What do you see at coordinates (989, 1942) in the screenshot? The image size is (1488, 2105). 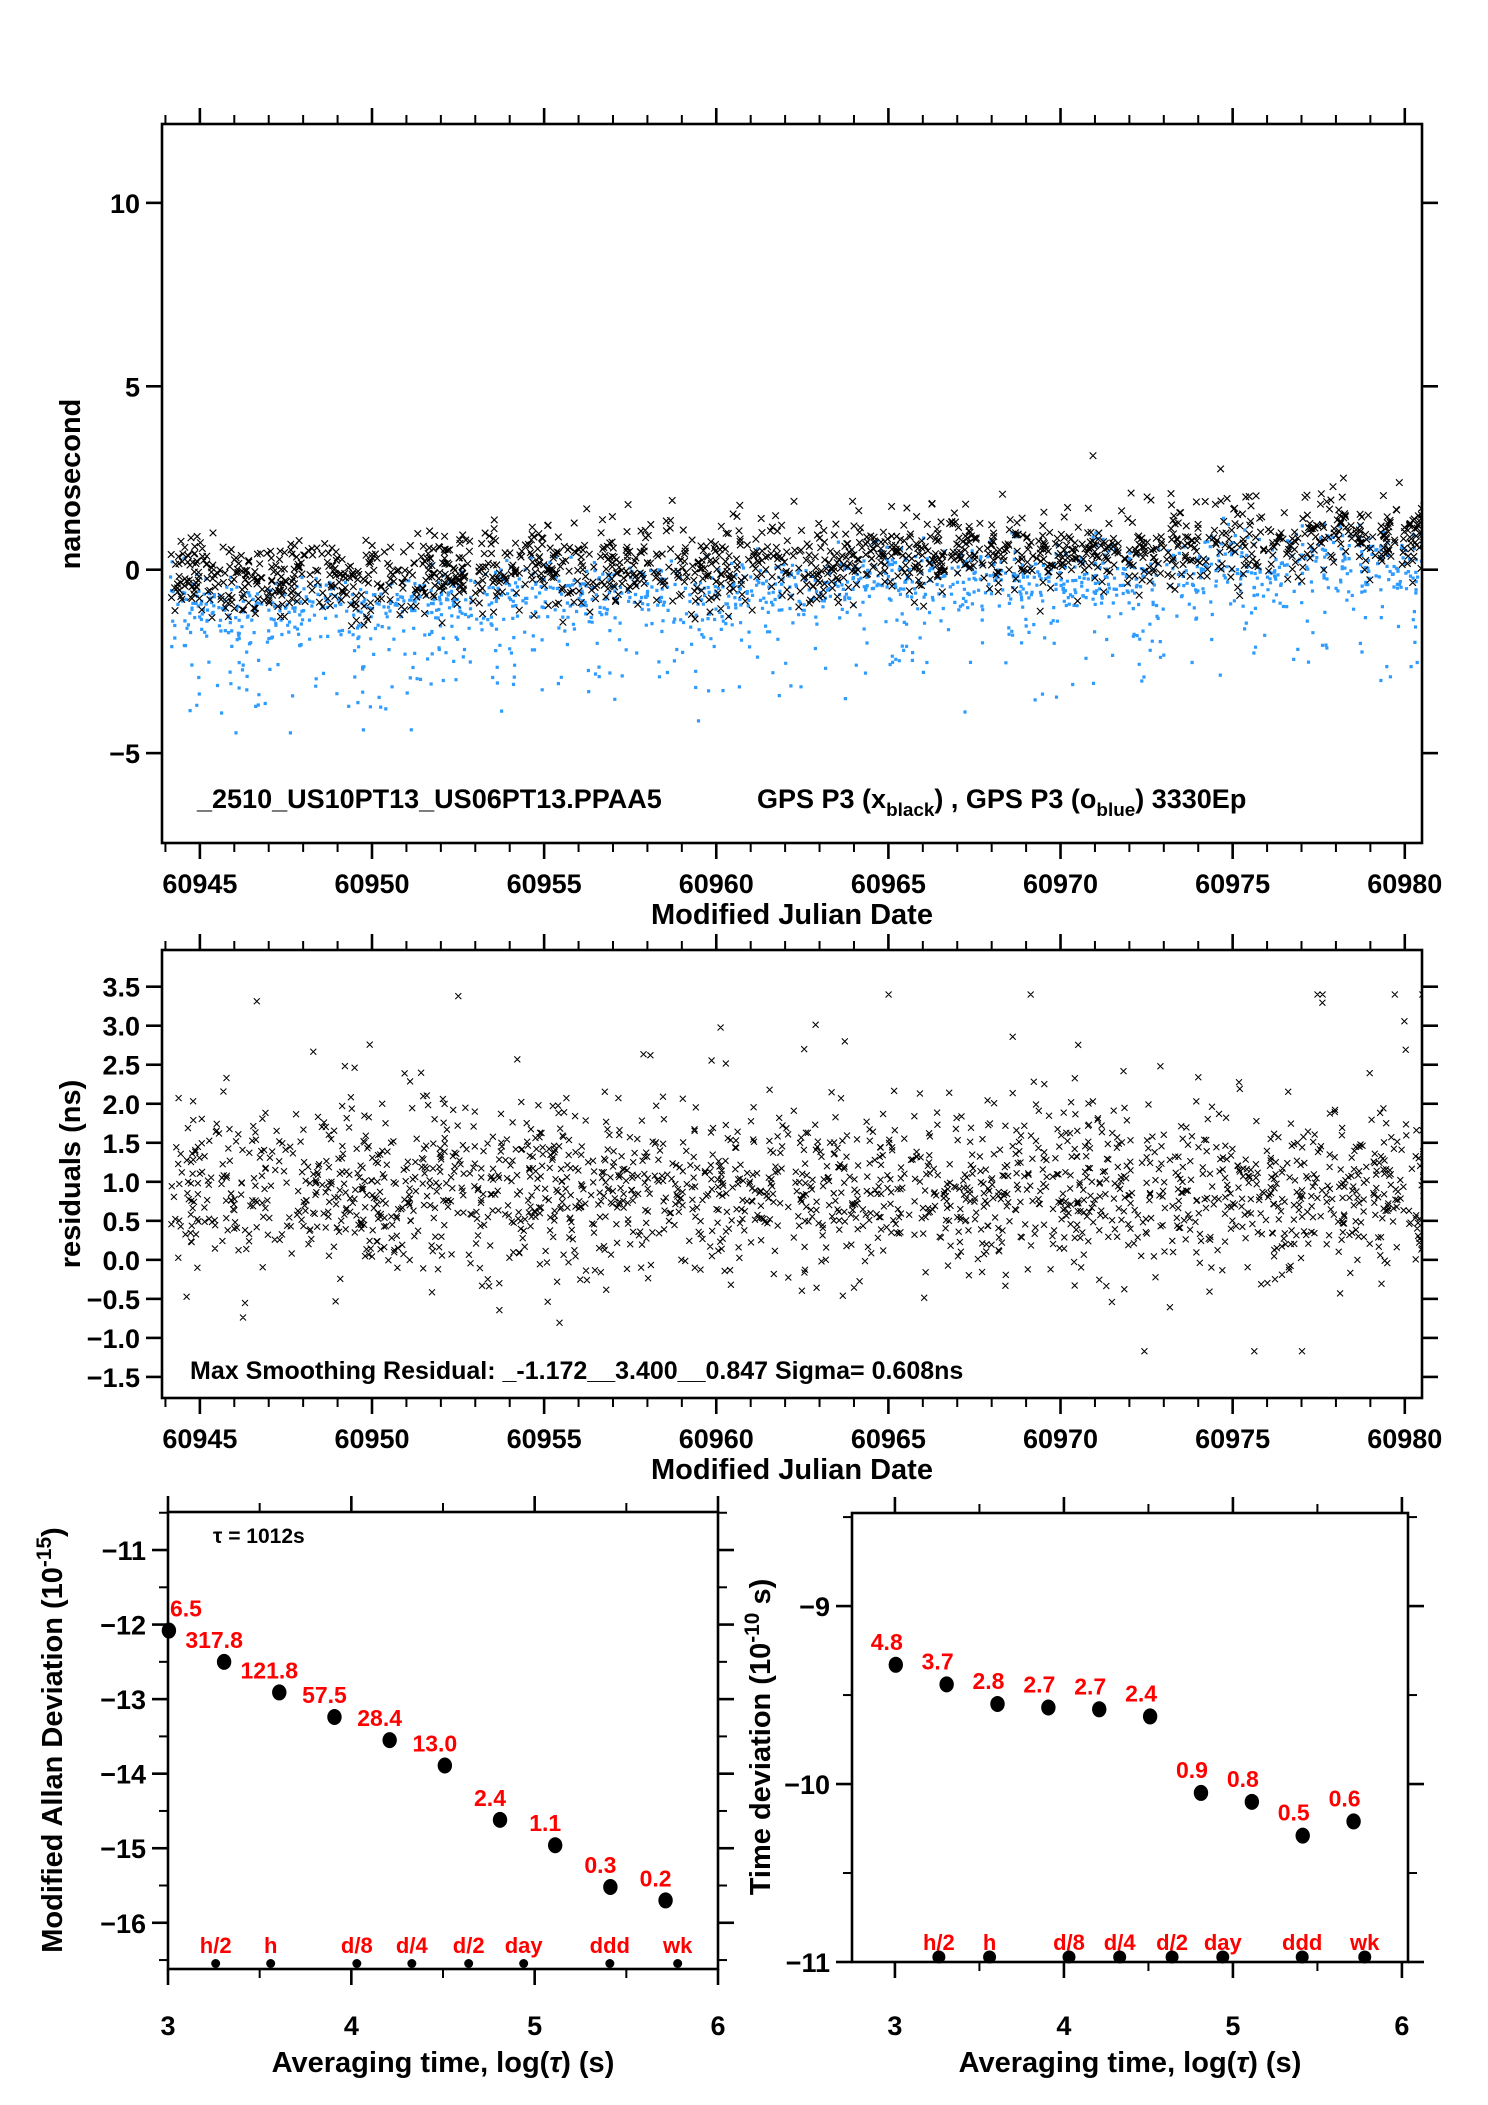 I see `tdev-category-label: h` at bounding box center [989, 1942].